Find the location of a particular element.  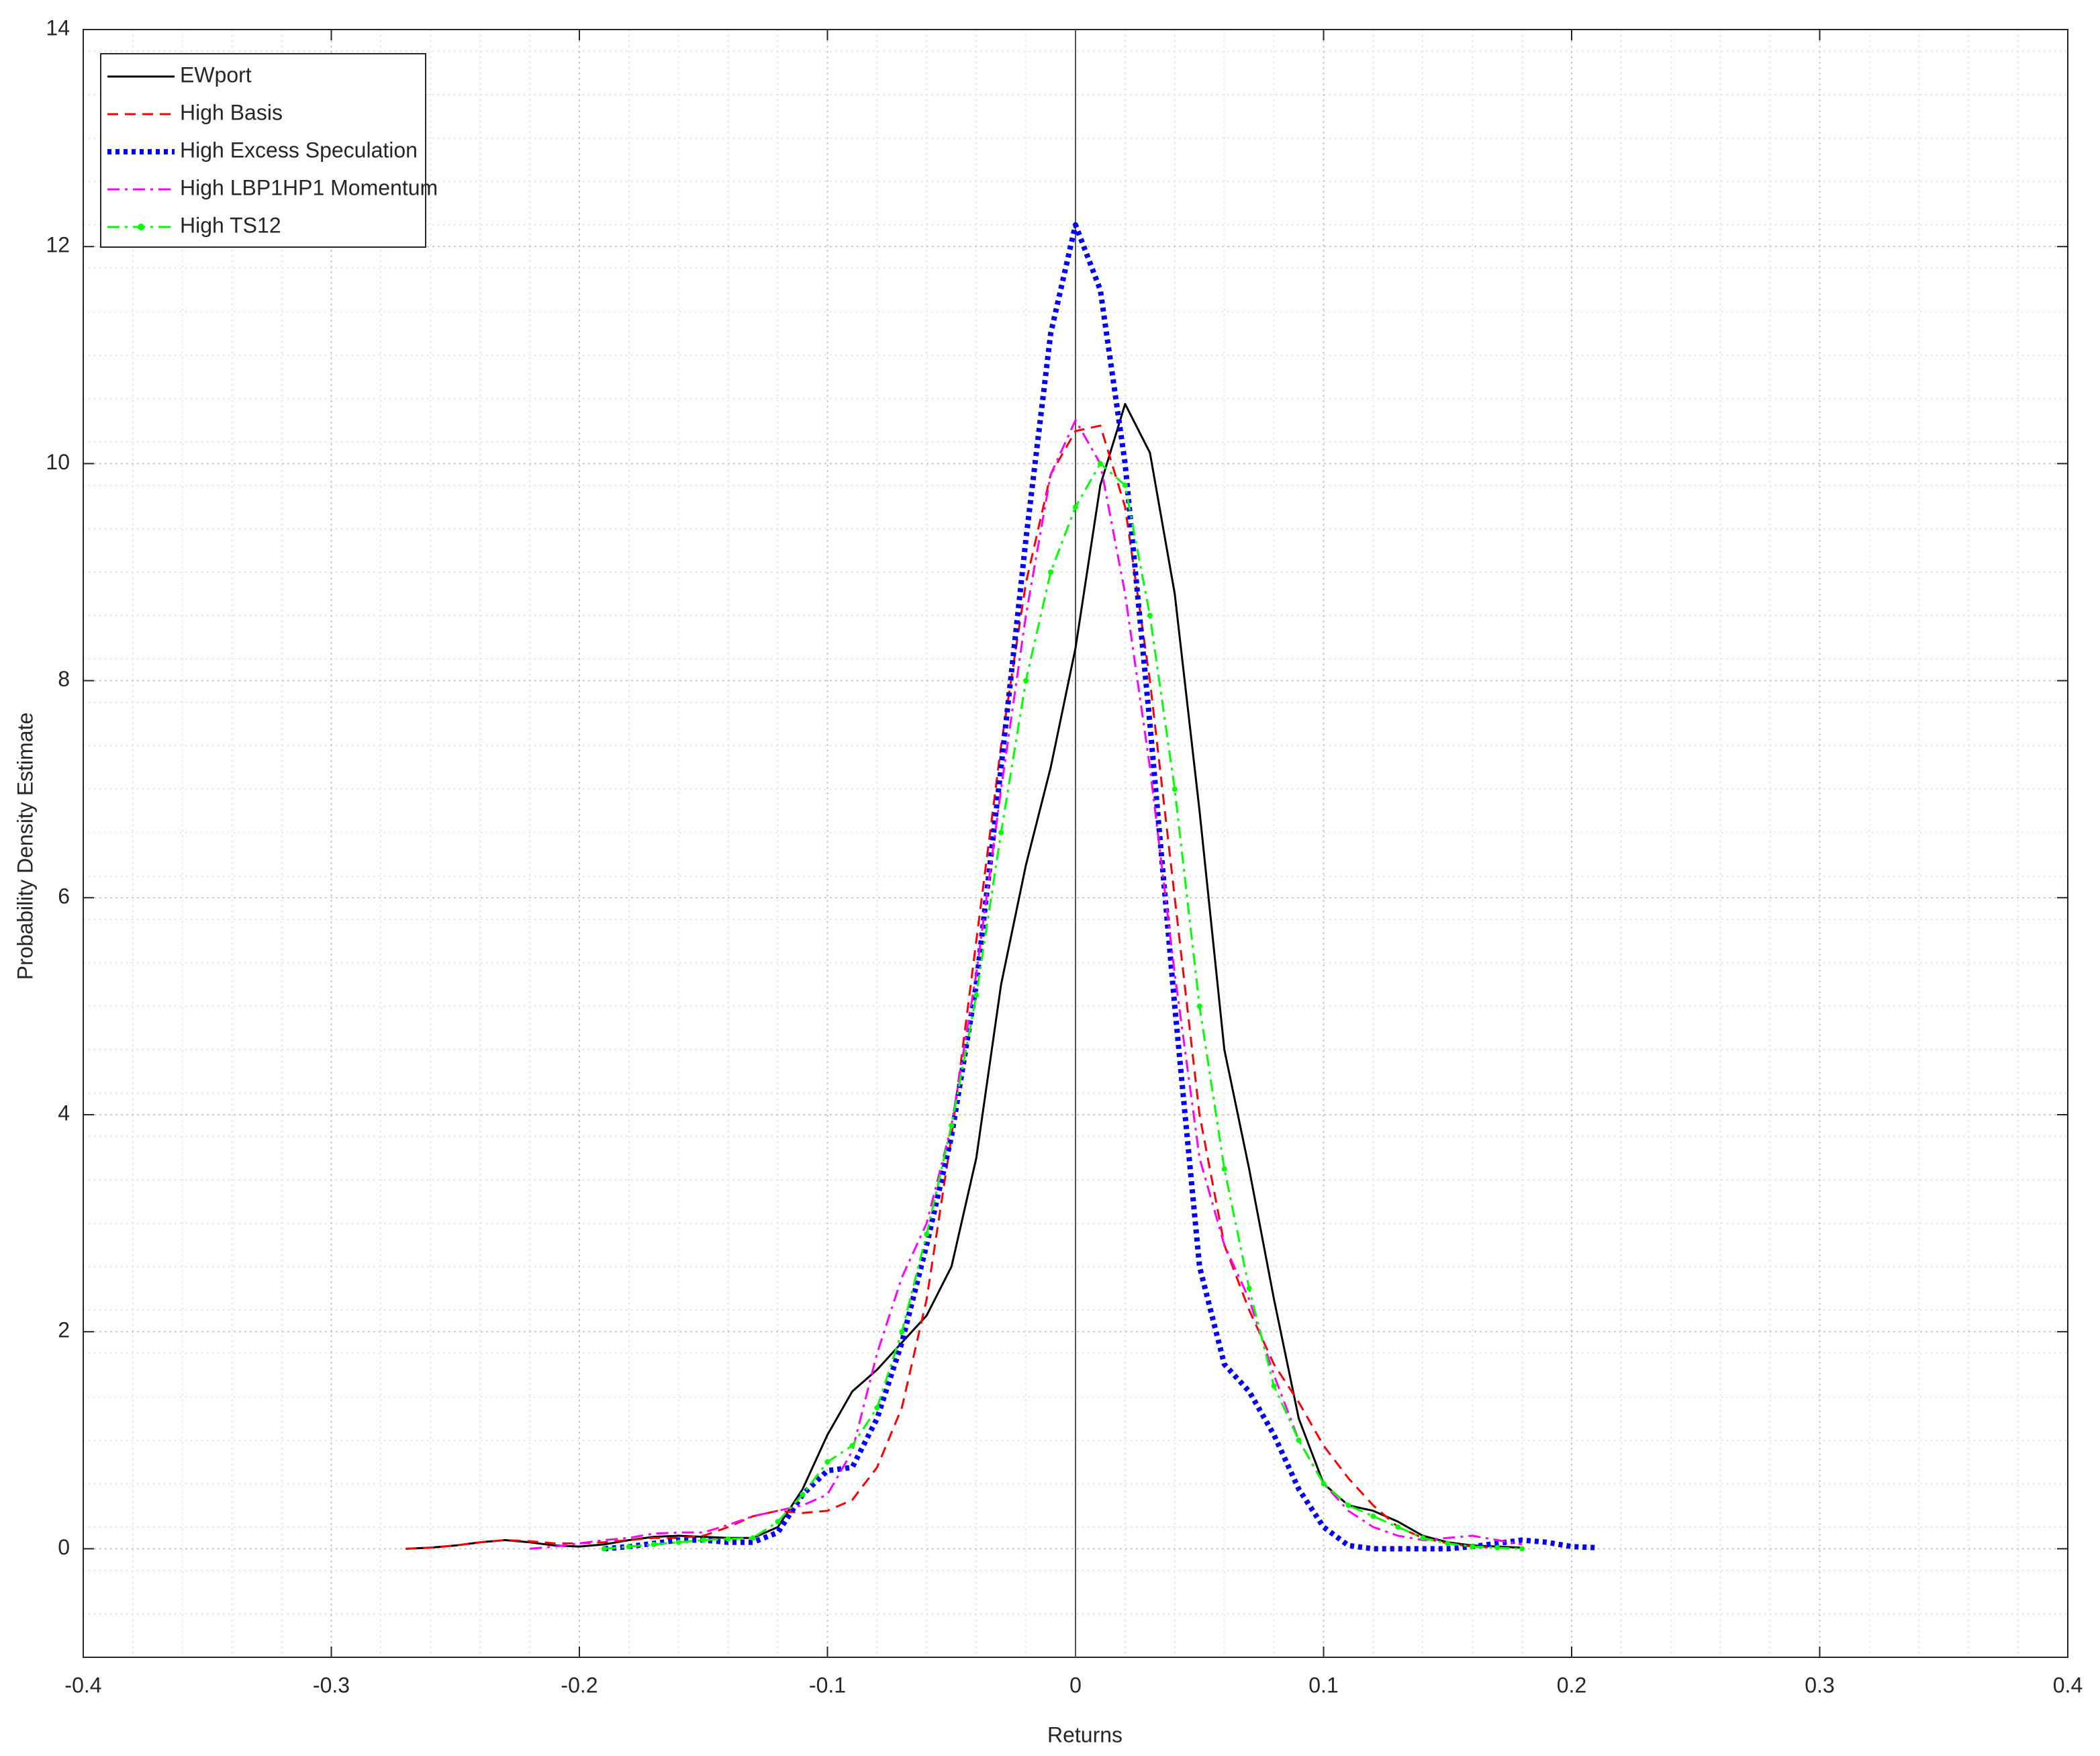

x-tick-label: -0.4 is located at coordinates (82, 1685).